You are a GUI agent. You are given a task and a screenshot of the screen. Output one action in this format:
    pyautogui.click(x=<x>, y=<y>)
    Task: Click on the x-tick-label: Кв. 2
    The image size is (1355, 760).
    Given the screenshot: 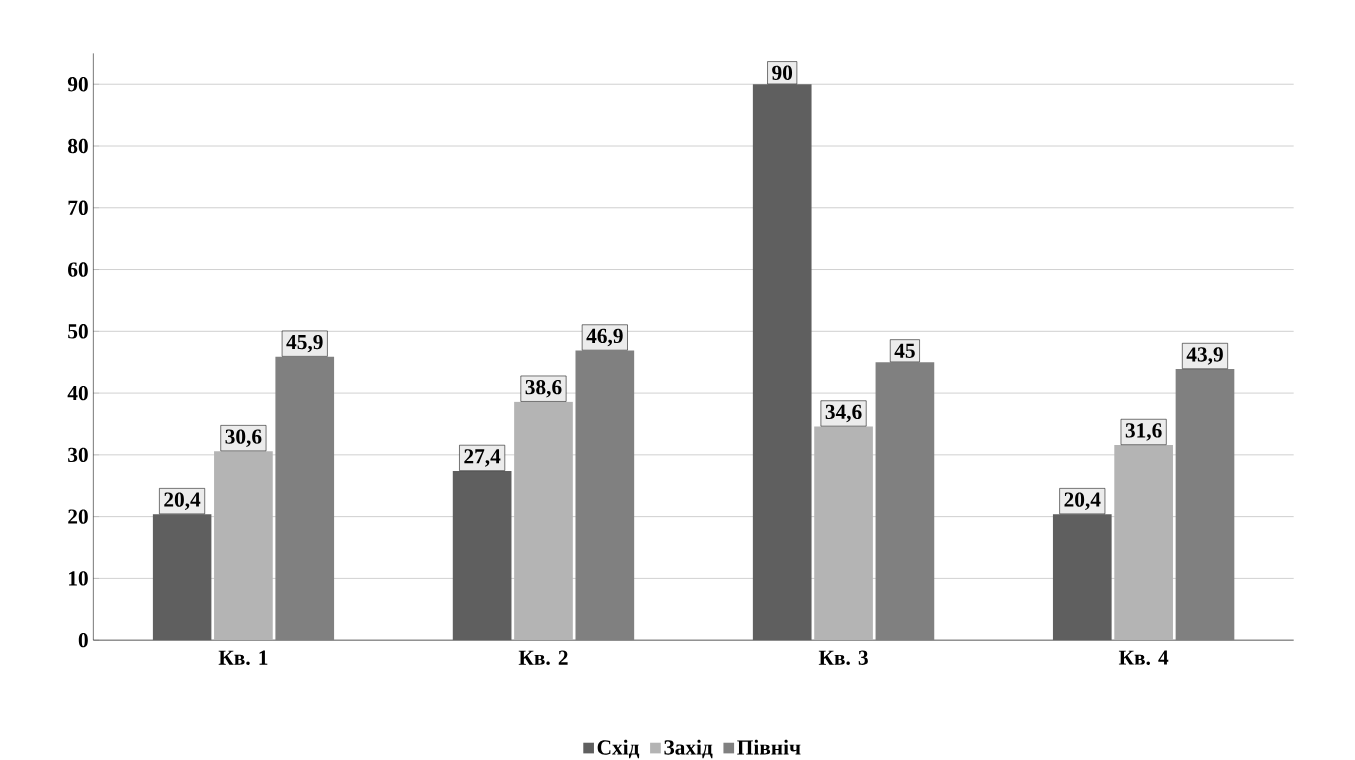 What is the action you would take?
    pyautogui.click(x=543, y=657)
    